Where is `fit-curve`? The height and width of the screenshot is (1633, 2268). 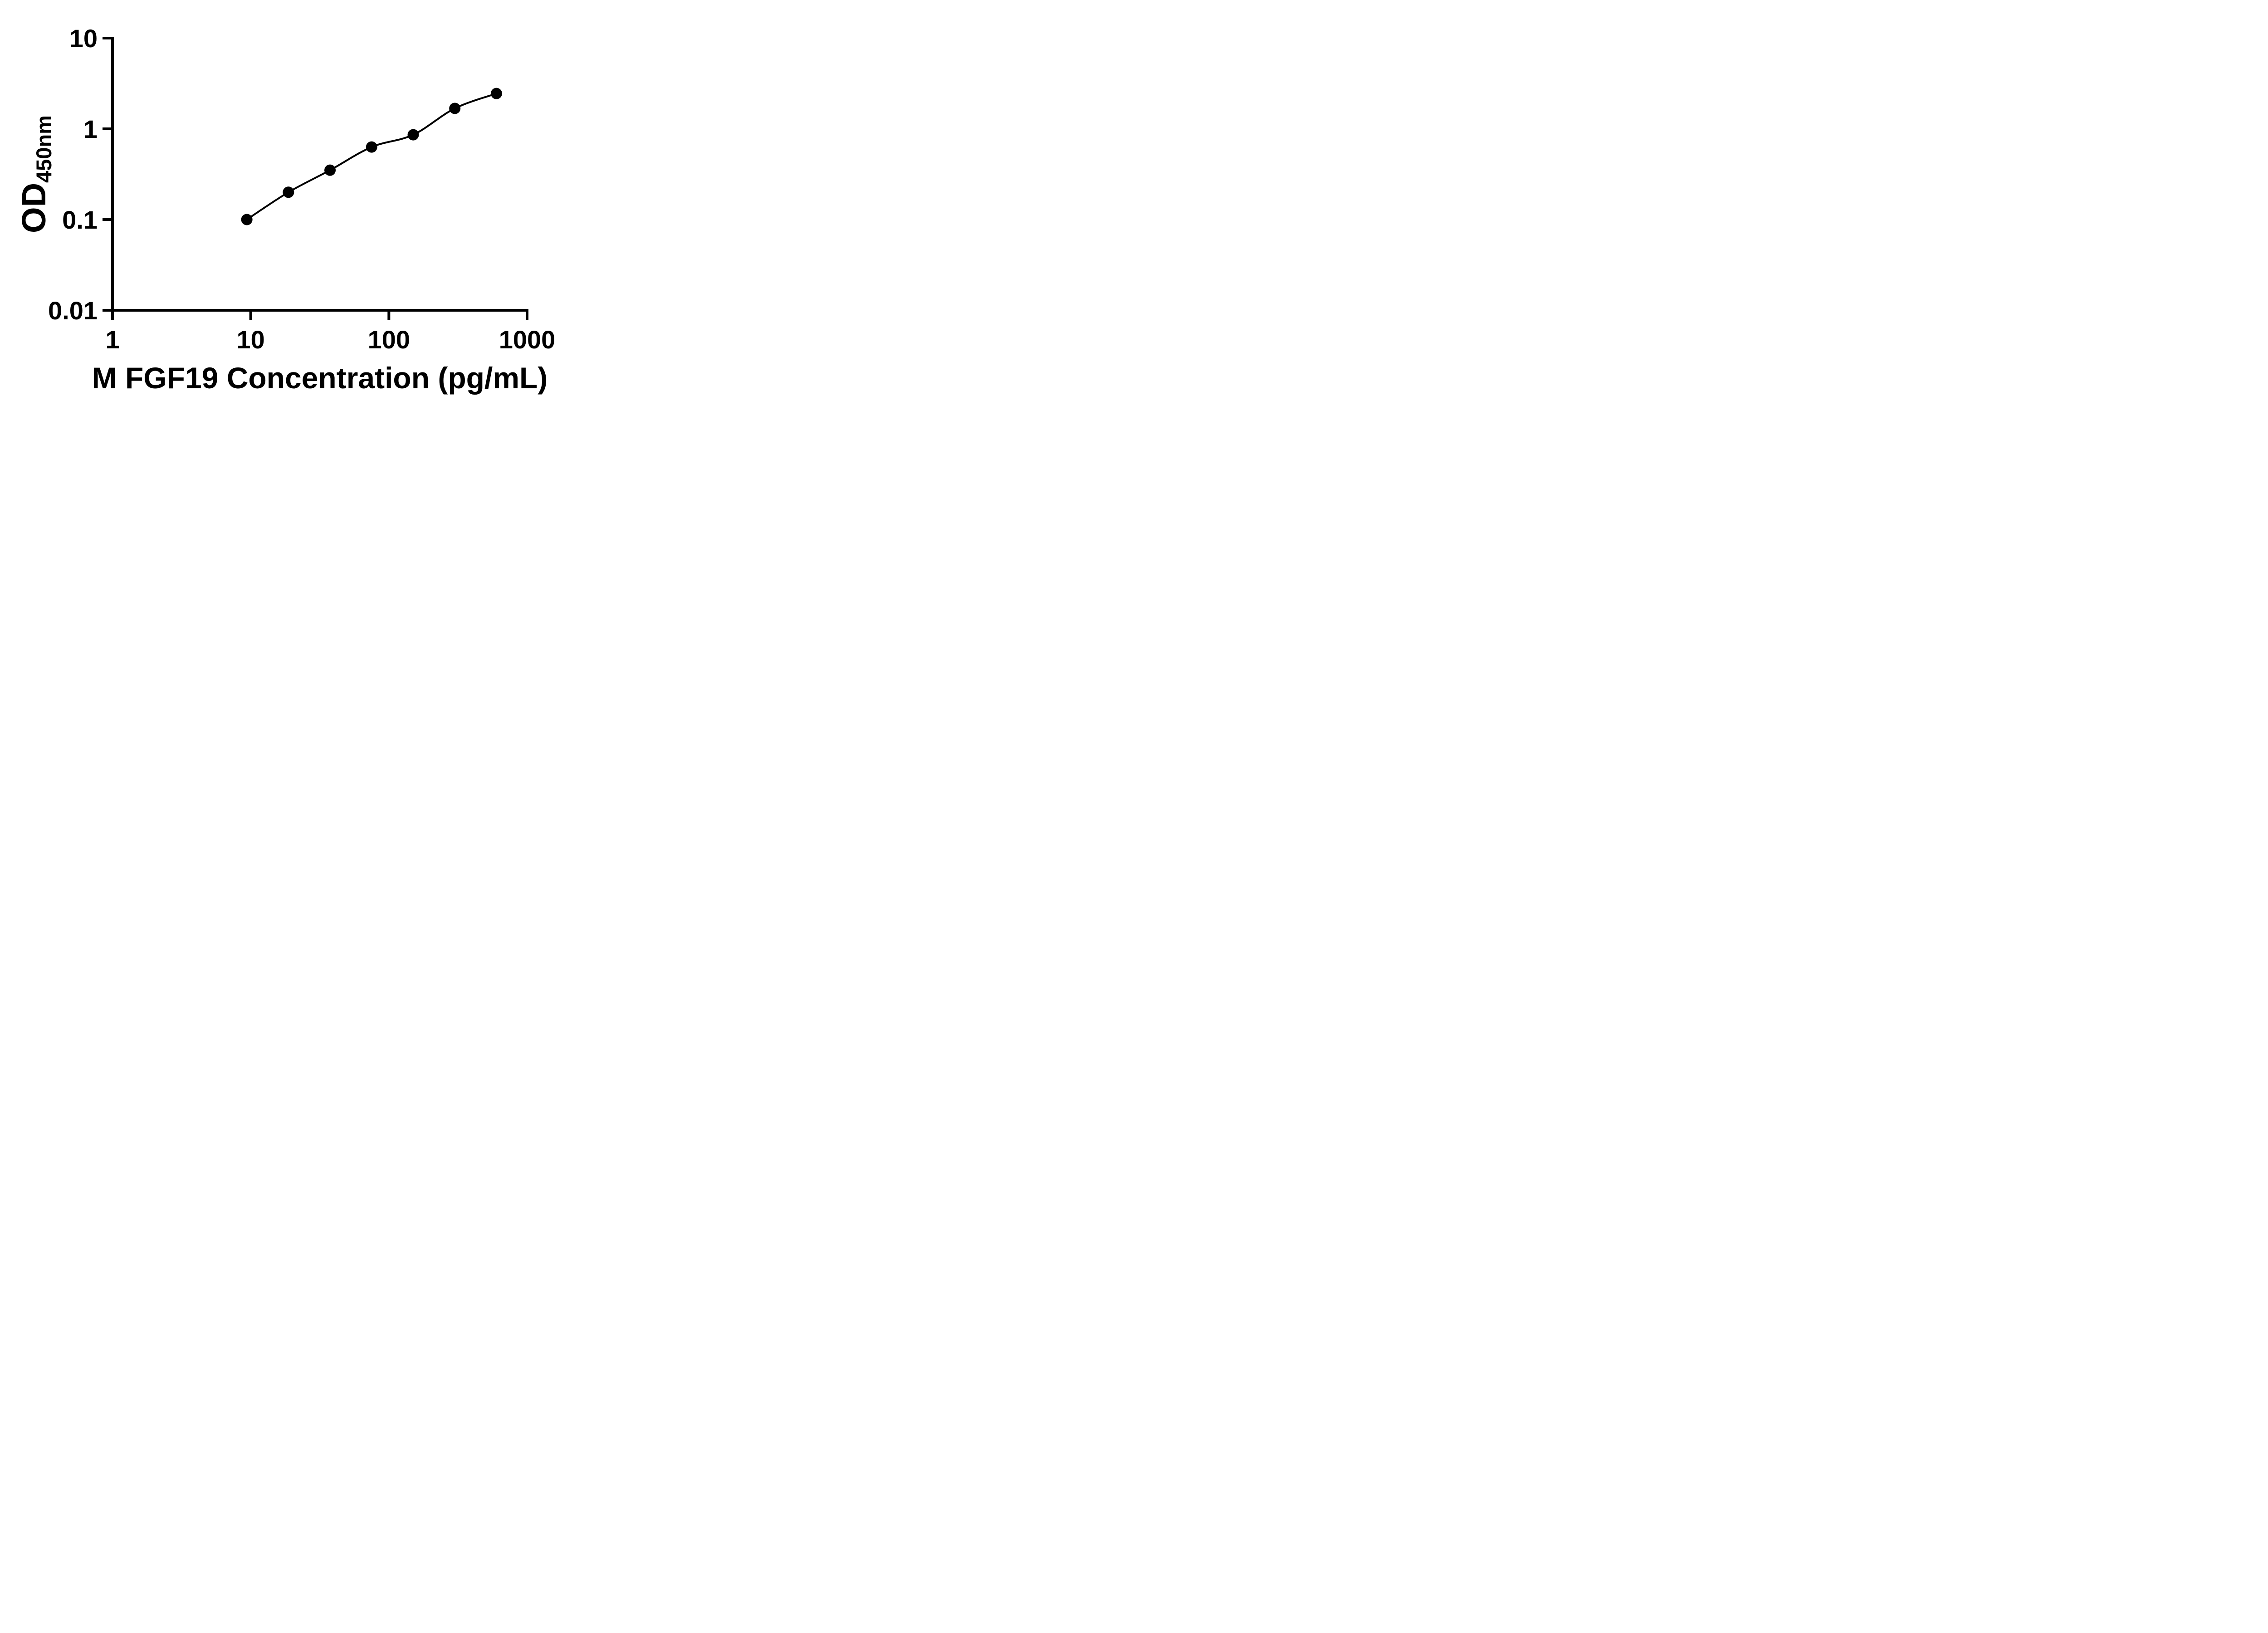 fit-curve is located at coordinates (372, 156).